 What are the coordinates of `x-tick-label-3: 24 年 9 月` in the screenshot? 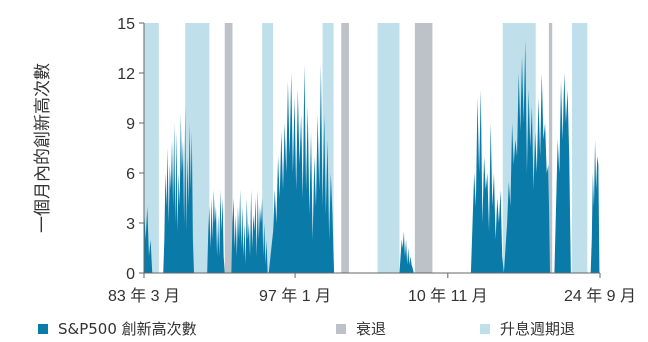 It's located at (600, 296).